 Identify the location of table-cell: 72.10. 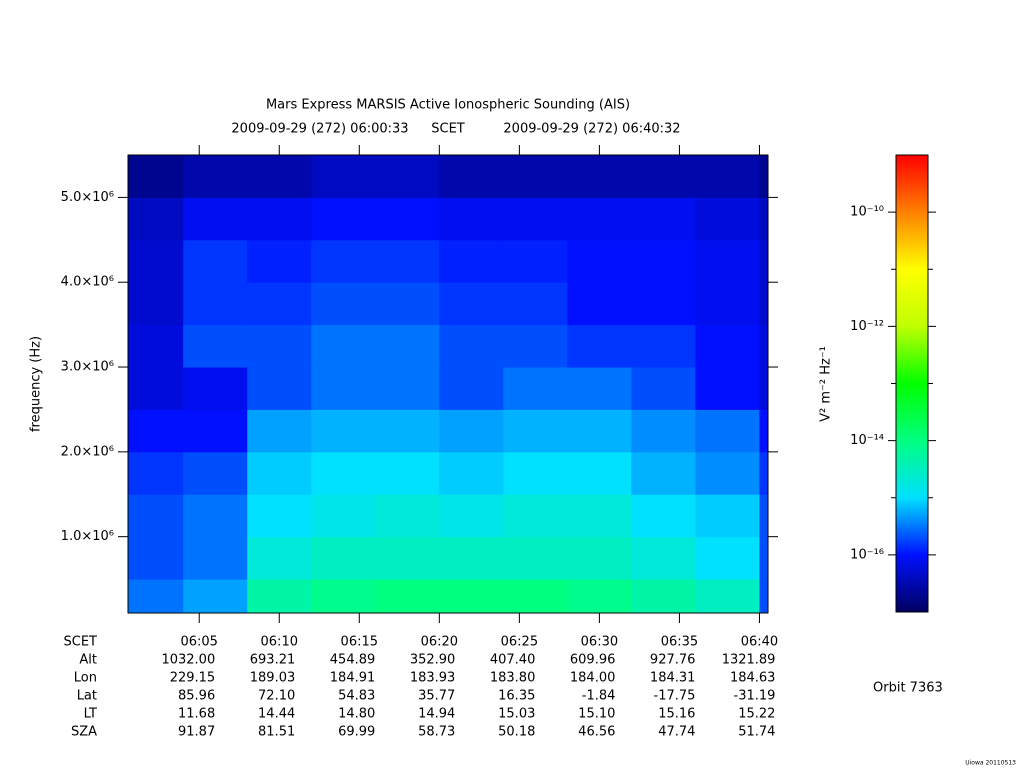
(276, 696).